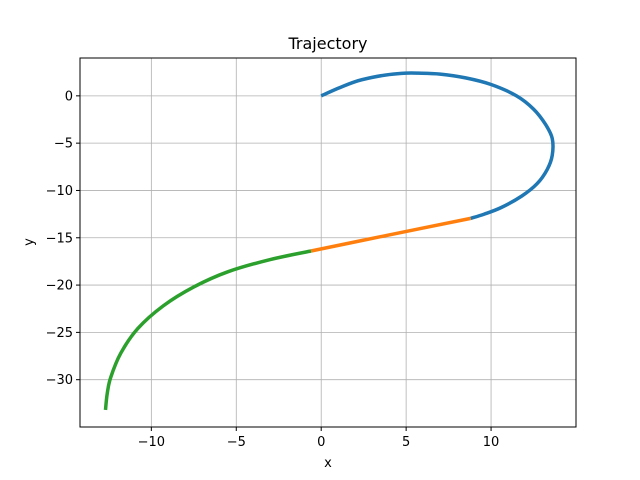 This screenshot has width=640, height=480. I want to click on x-tick-label: −5, so click(236, 442).